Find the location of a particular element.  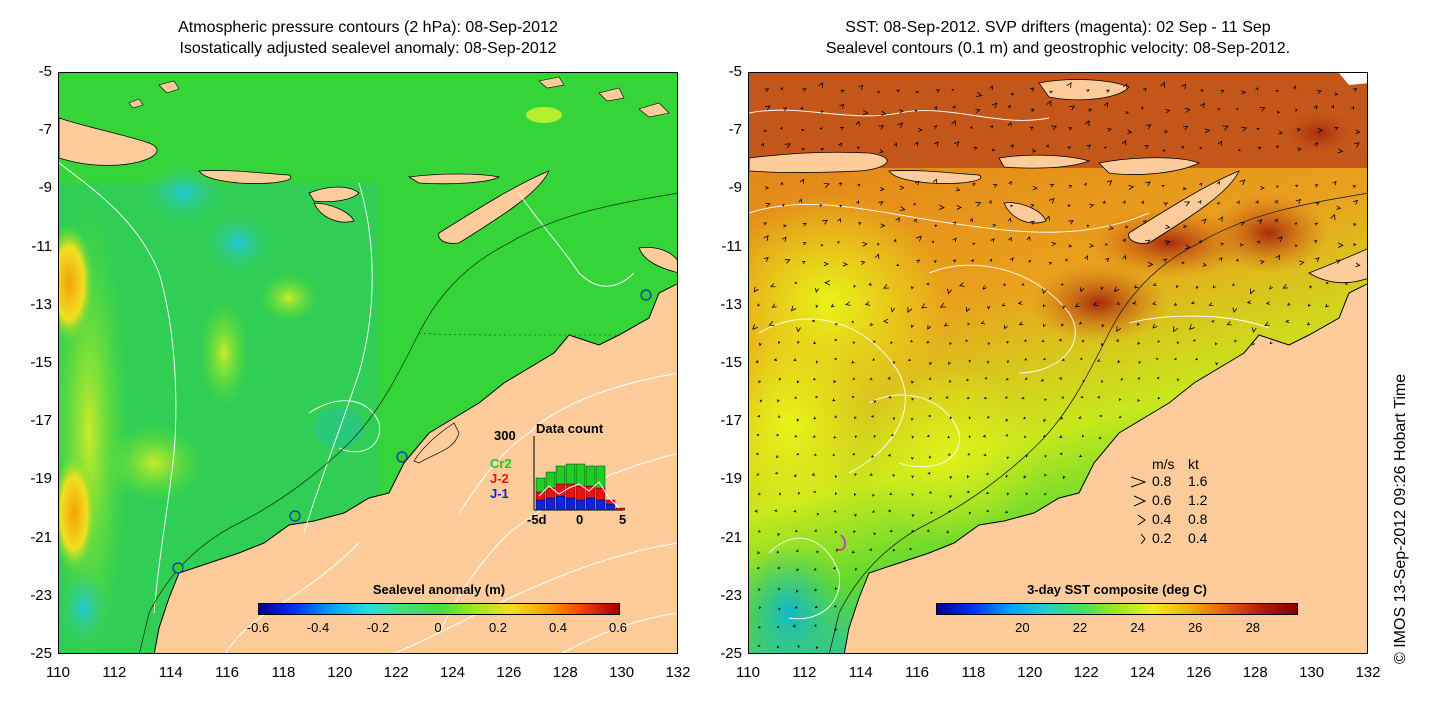

island is located at coordinates (1044, 161).